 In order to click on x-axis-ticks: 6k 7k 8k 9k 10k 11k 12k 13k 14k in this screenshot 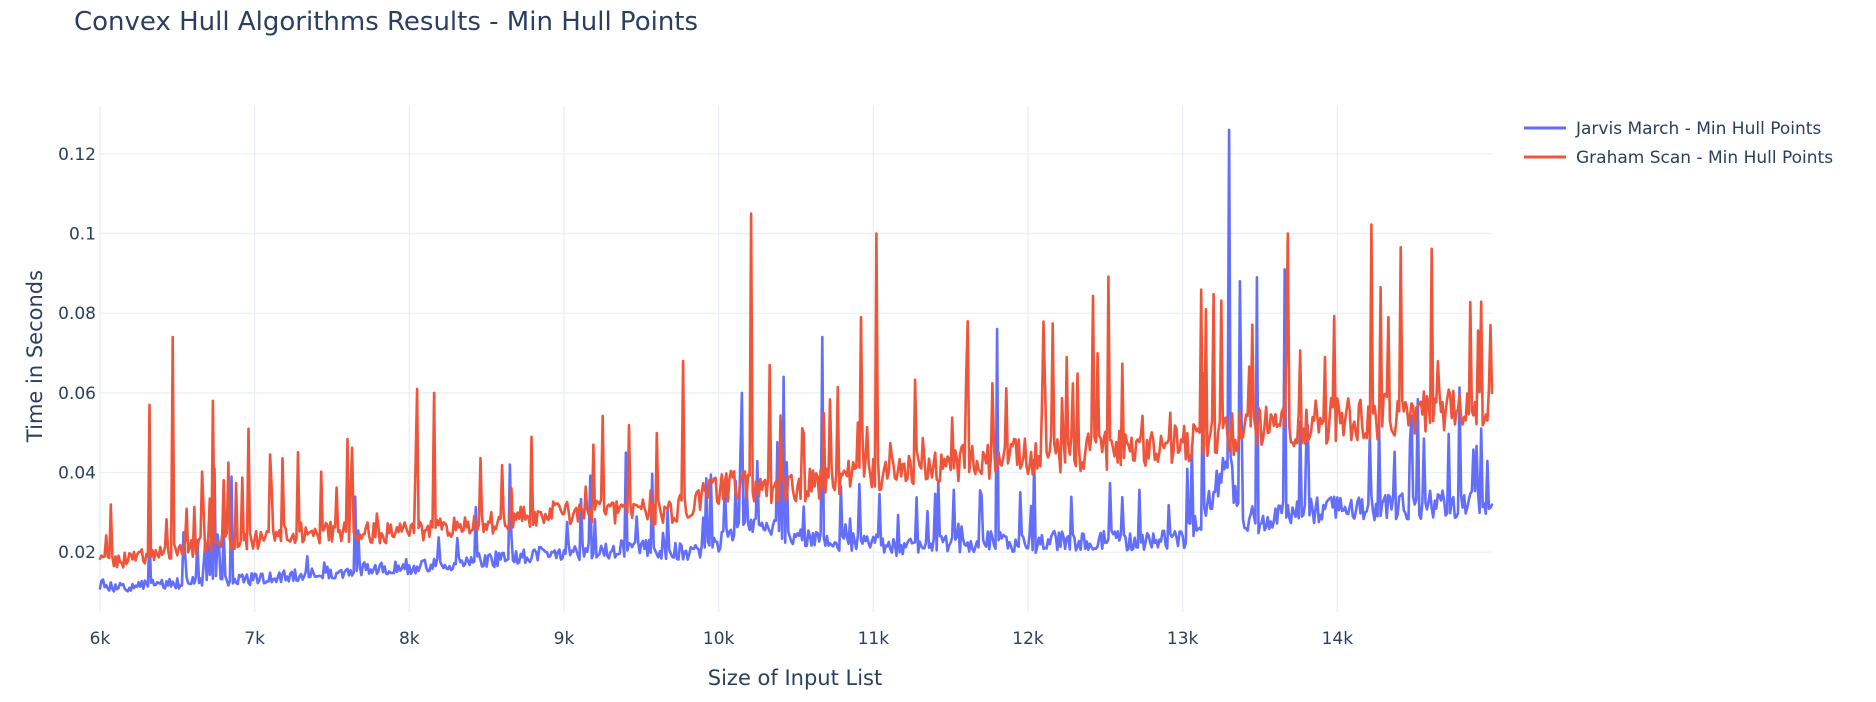, I will do `click(722, 639)`.